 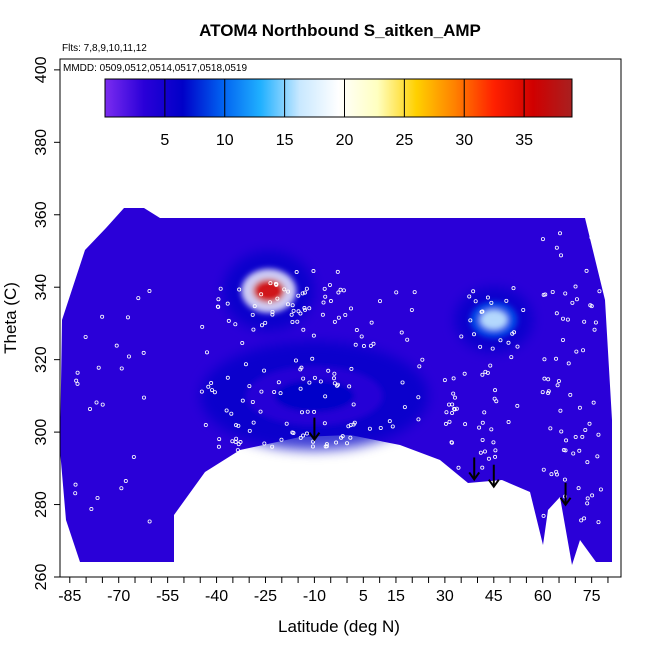 I want to click on dates-annotation: MMDD: 0509,0512,0514,0517,0518,0519, so click(x=155, y=68).